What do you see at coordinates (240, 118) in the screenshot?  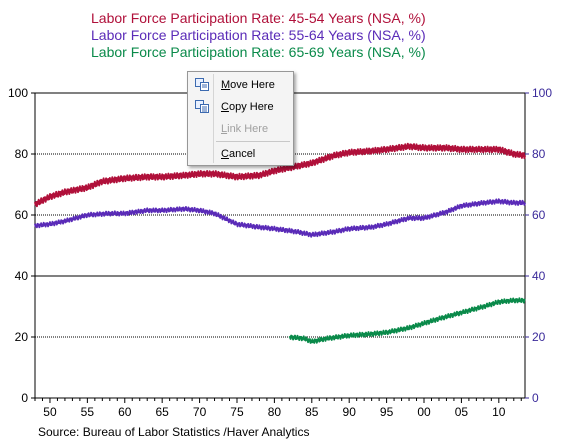 I see `context-menu: Move Here Copy Here Link Here Cancel` at bounding box center [240, 118].